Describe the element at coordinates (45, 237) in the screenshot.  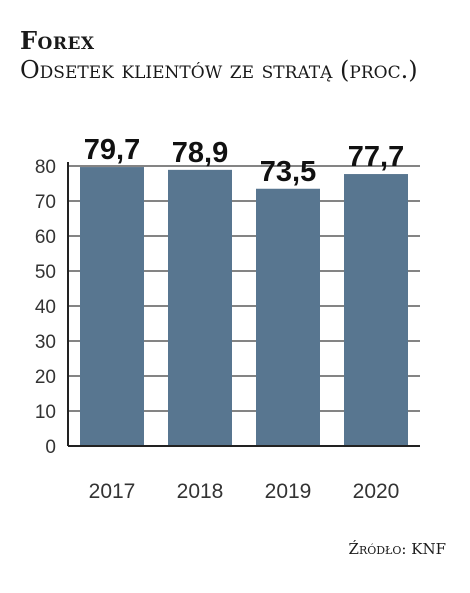
I see `y-tick-label: 60` at that location.